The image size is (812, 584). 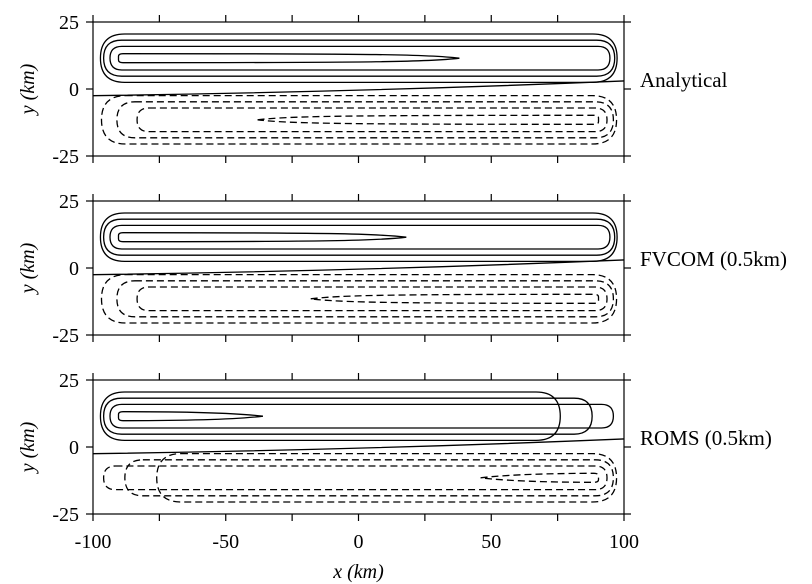 I want to click on panel-label: FVCOM (0.5km), so click(x=713, y=259).